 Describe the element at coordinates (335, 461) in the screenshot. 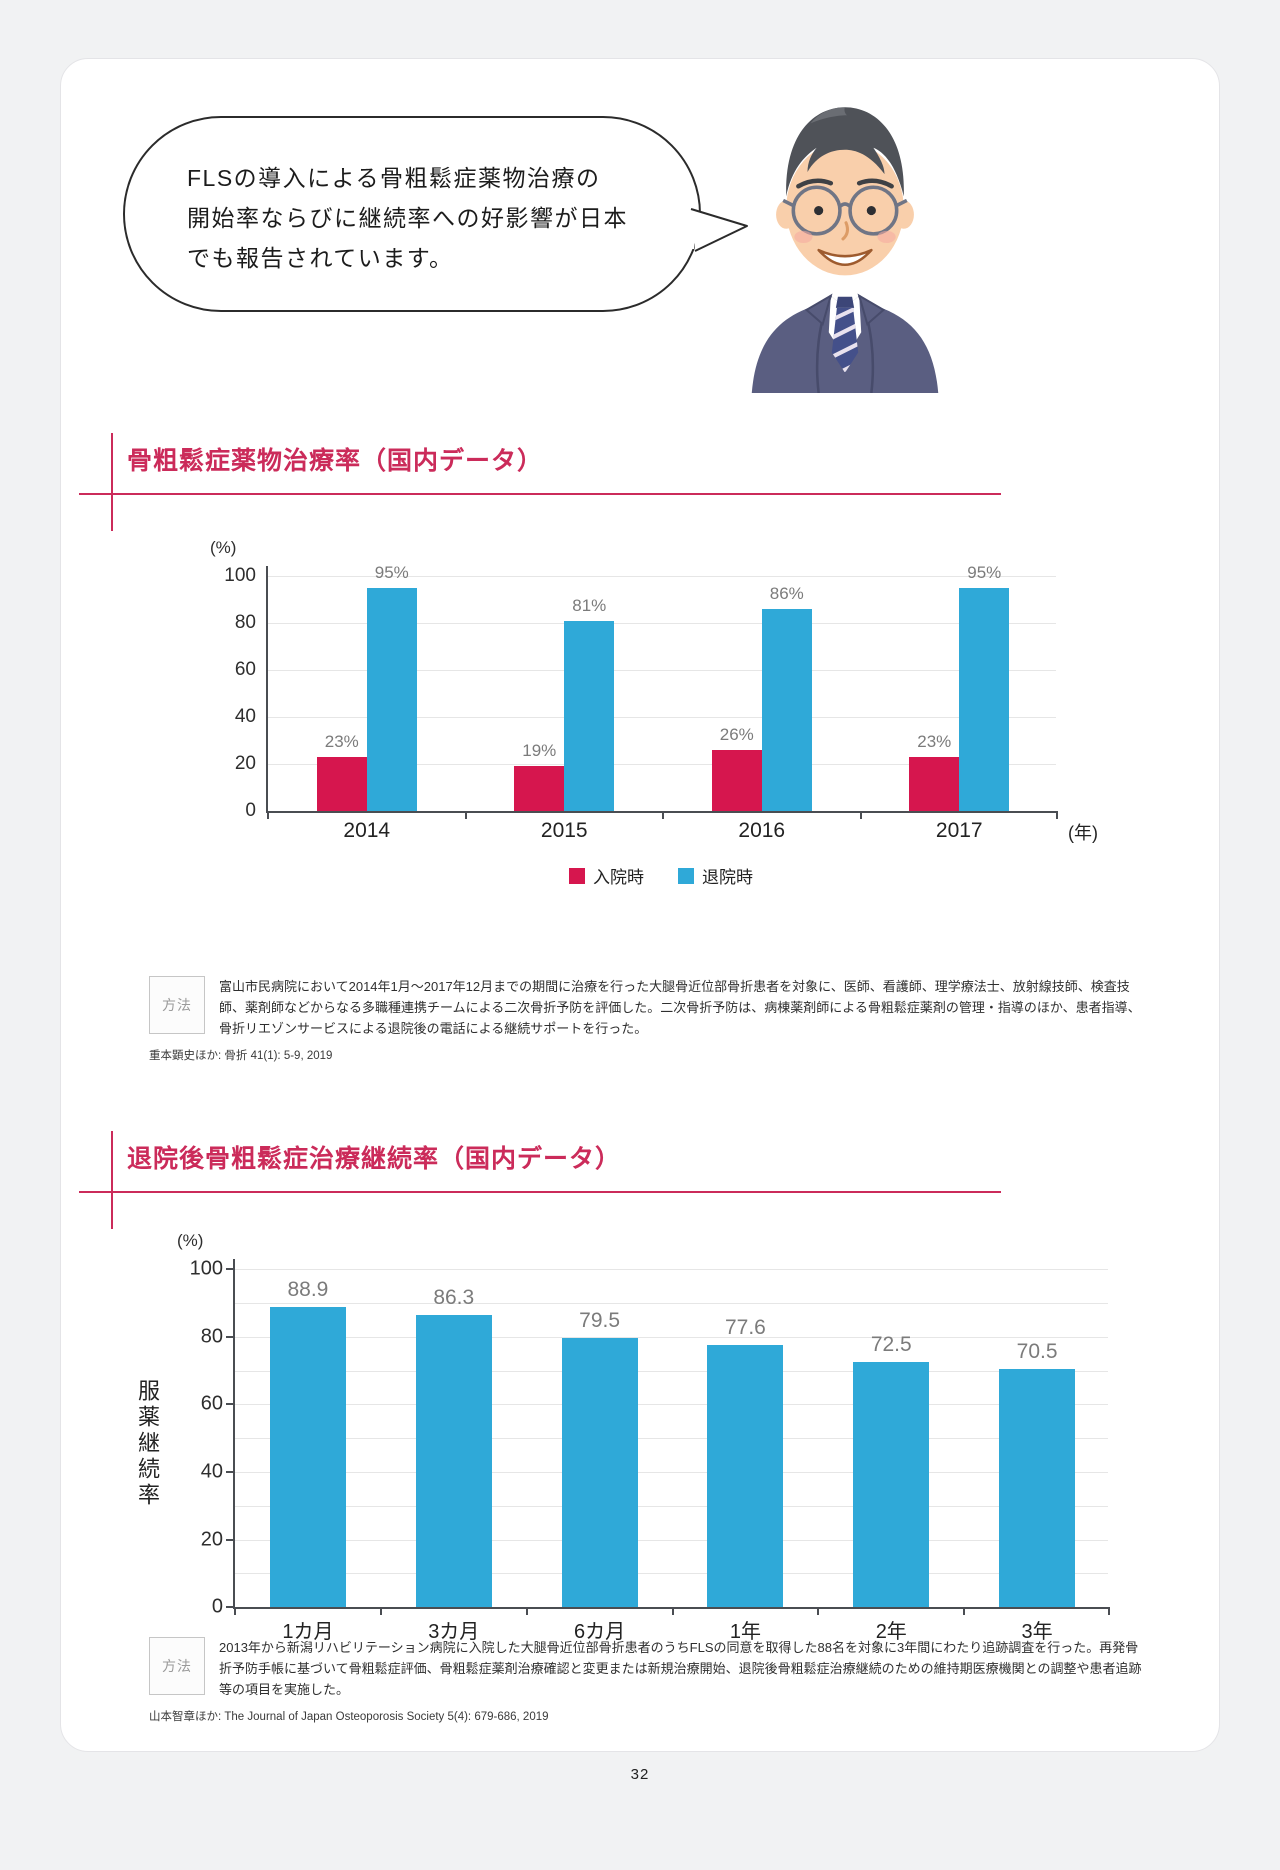

I see `section-1-title: 骨粗鬆症薬物治療率（国内データ）` at that location.